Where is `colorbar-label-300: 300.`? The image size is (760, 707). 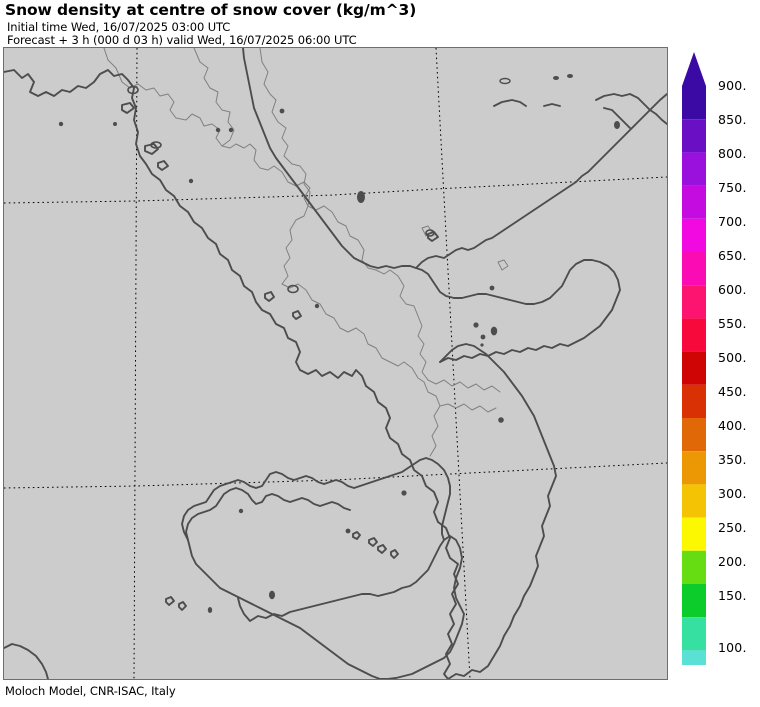 colorbar-label-300: 300. is located at coordinates (732, 493).